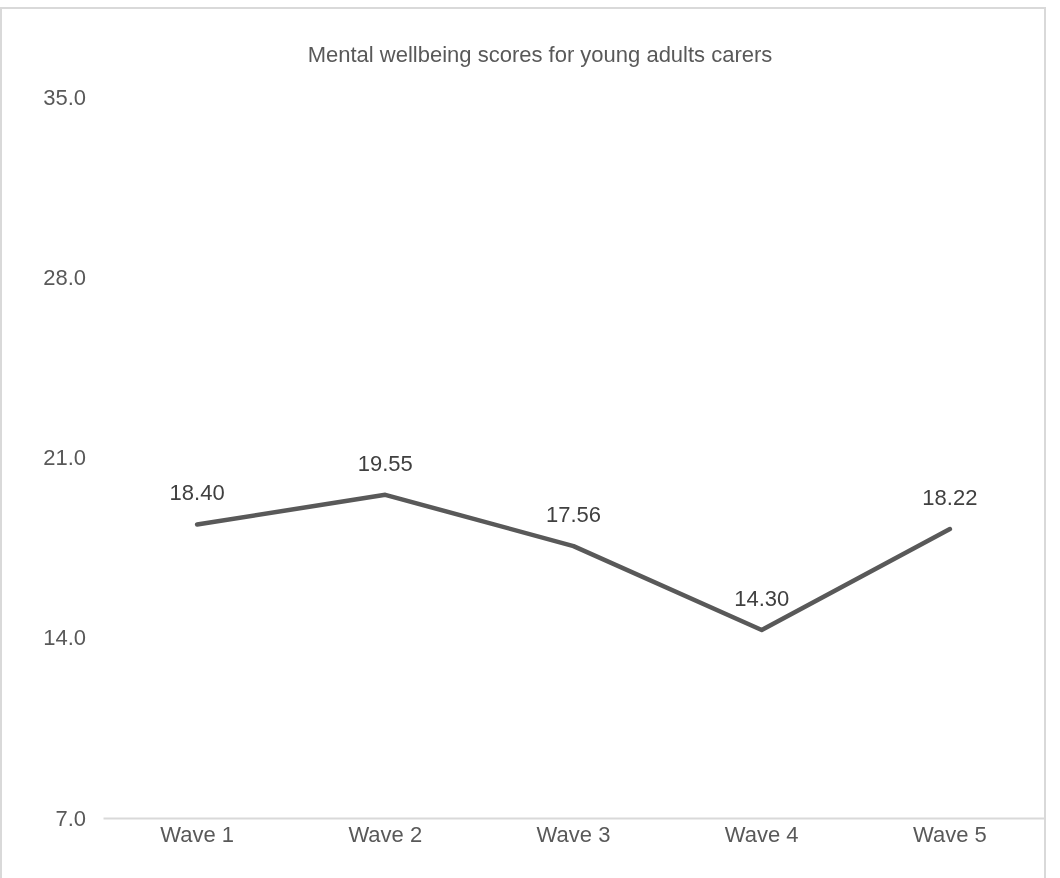 The image size is (1060, 878). I want to click on y-tick-label: 14.0, so click(64, 638).